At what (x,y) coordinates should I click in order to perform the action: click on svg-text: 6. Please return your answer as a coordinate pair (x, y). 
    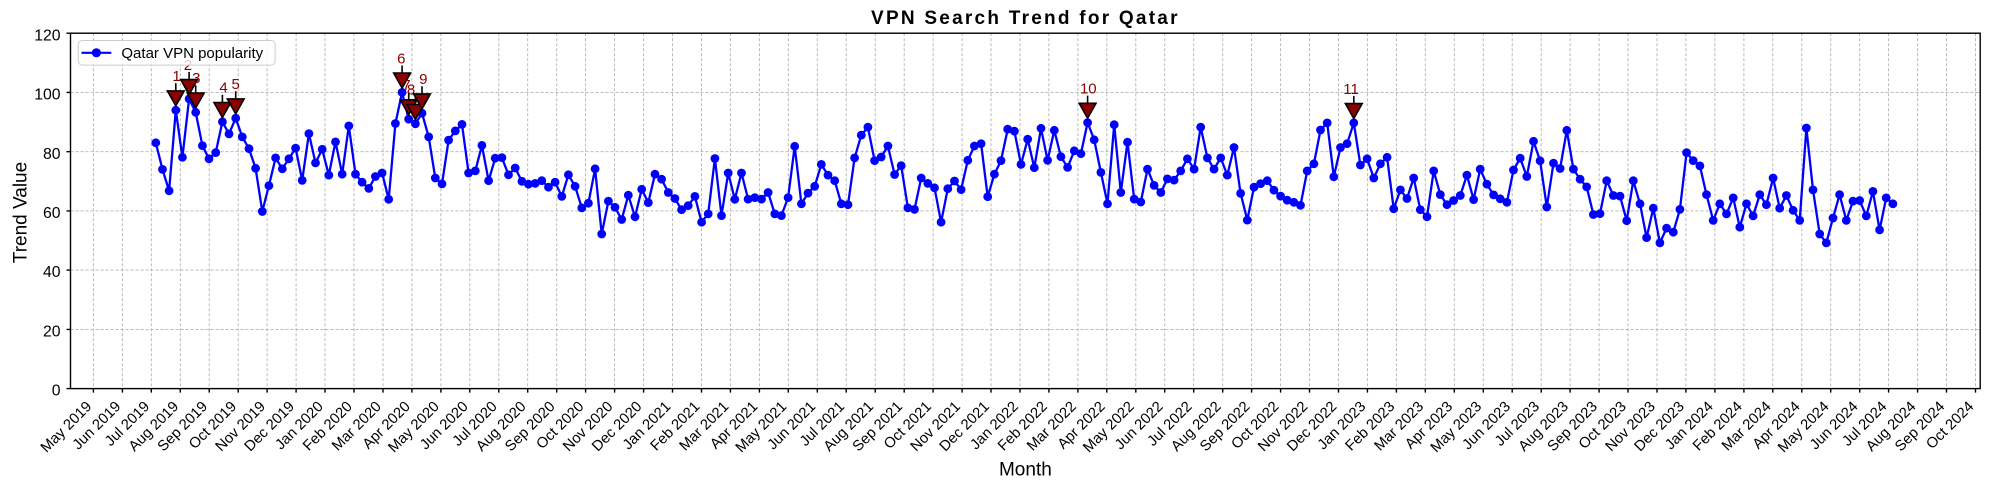
    Looking at the image, I should click on (401, 58).